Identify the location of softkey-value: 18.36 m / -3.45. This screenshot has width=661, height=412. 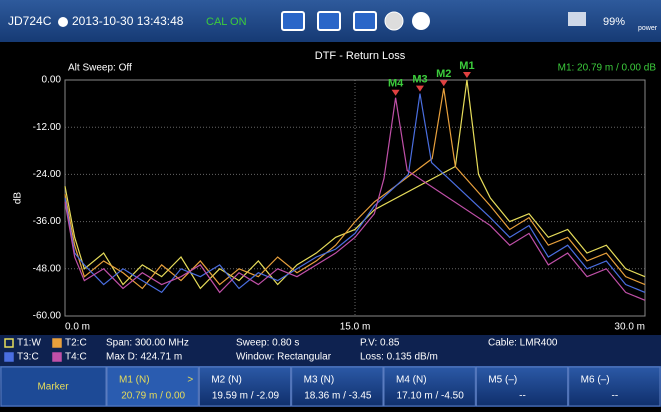
(338, 396).